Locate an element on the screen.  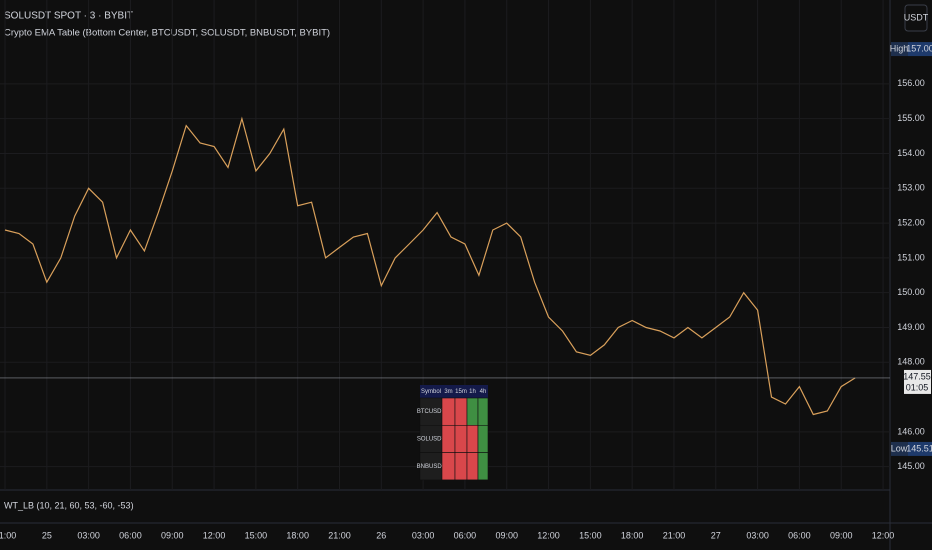
table-symbol: BTCUSDT is located at coordinates (431, 412).